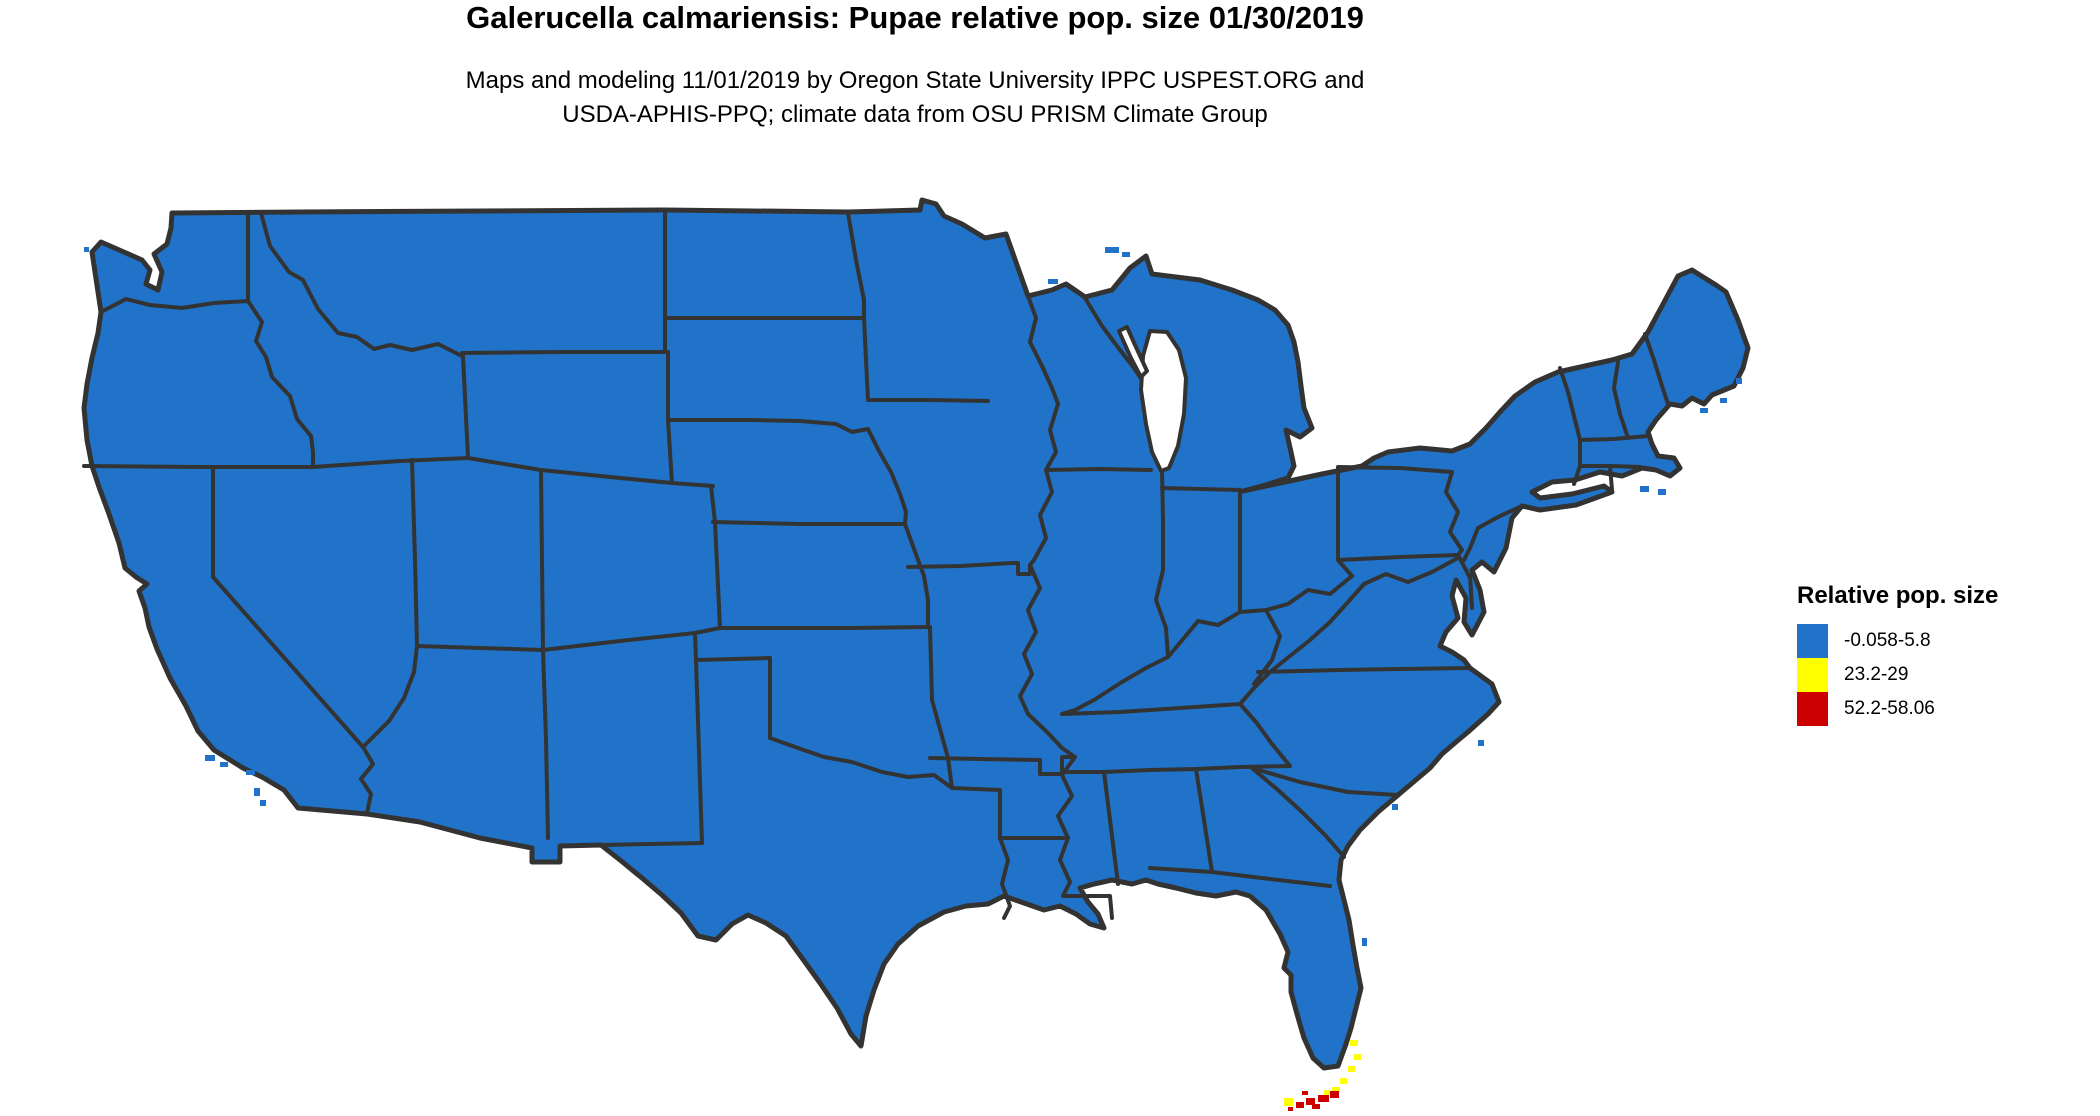 Image resolution: width=2100 pixels, height=1116 pixels. I want to click on legend-swatch-mid, so click(1812, 675).